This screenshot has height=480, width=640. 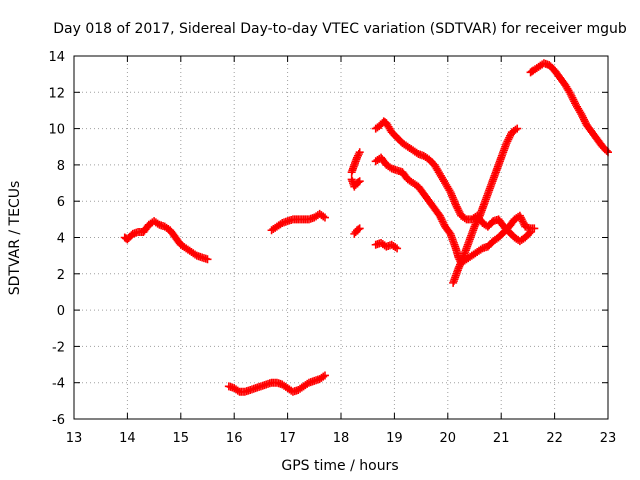 What do you see at coordinates (74, 438) in the screenshot?
I see `x-tick-label: 13` at bounding box center [74, 438].